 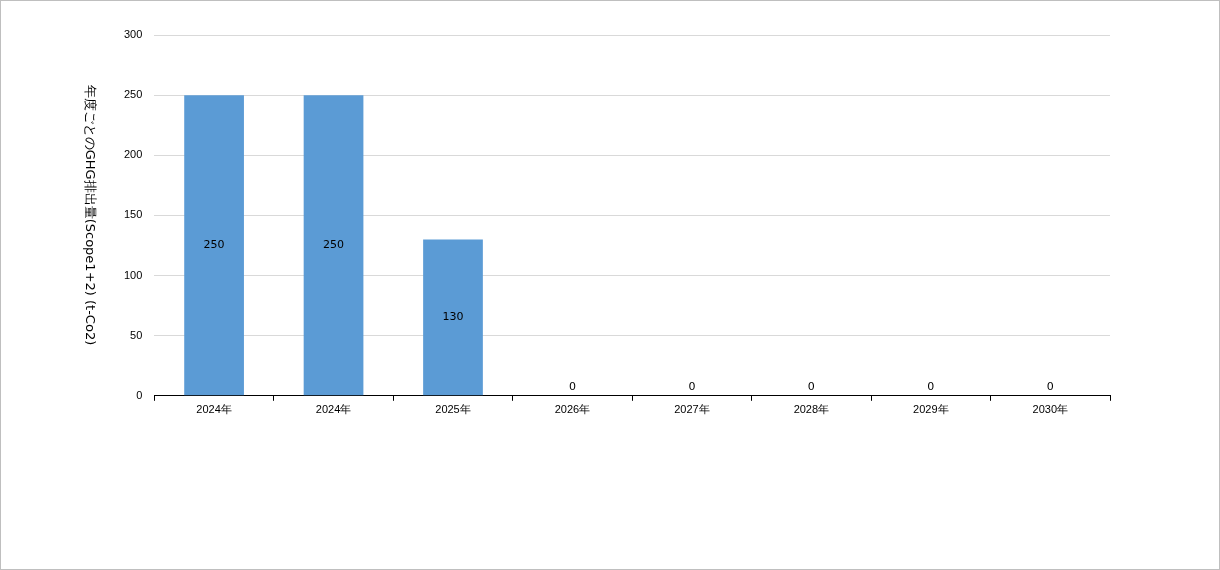 What do you see at coordinates (136, 334) in the screenshot?
I see `y-tick-label: 50` at bounding box center [136, 334].